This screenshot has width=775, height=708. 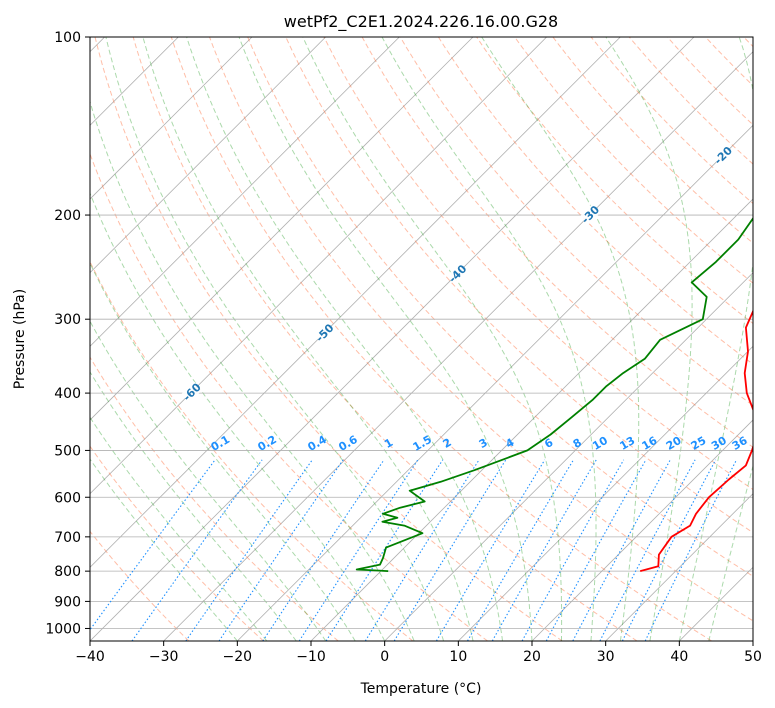 What do you see at coordinates (63, 629) in the screenshot?
I see `y-tick-label: 1000` at bounding box center [63, 629].